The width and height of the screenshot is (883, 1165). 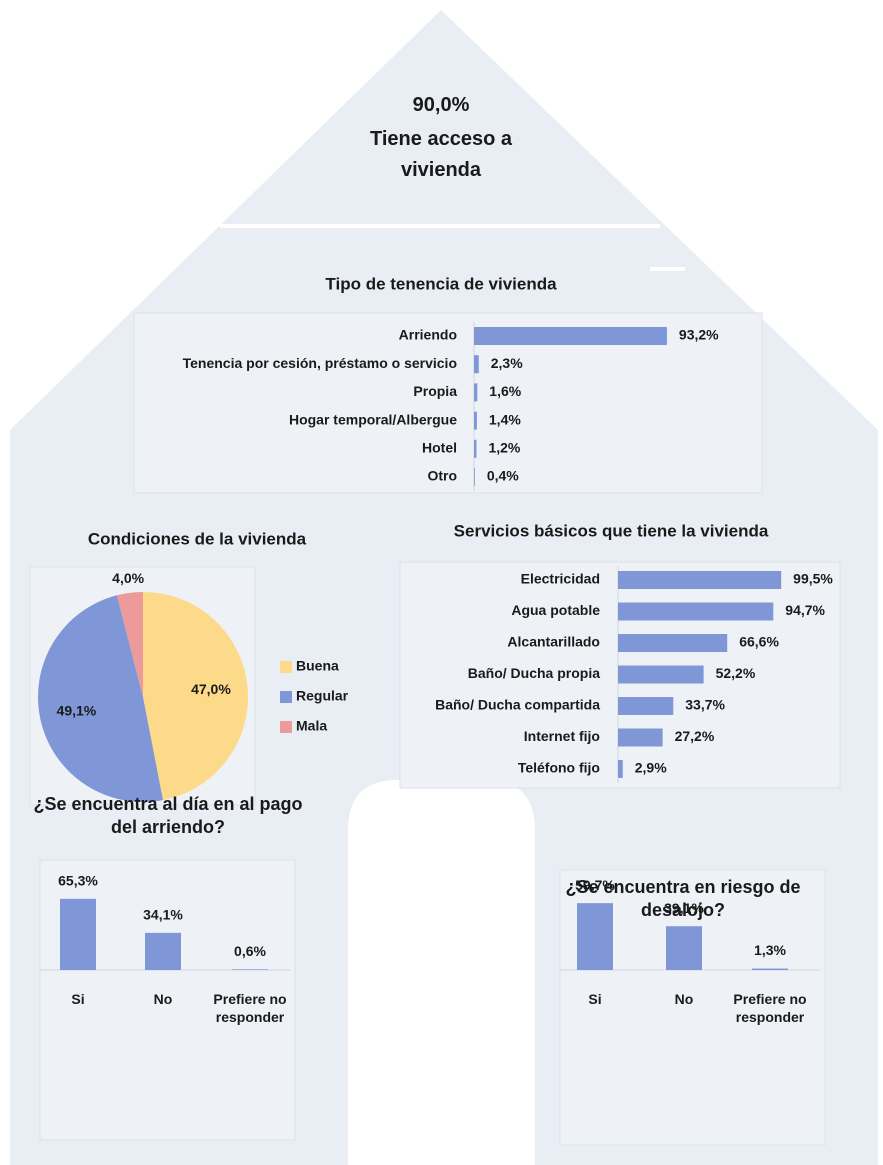 I want to click on value-label: 47,0%, so click(x=211, y=689).